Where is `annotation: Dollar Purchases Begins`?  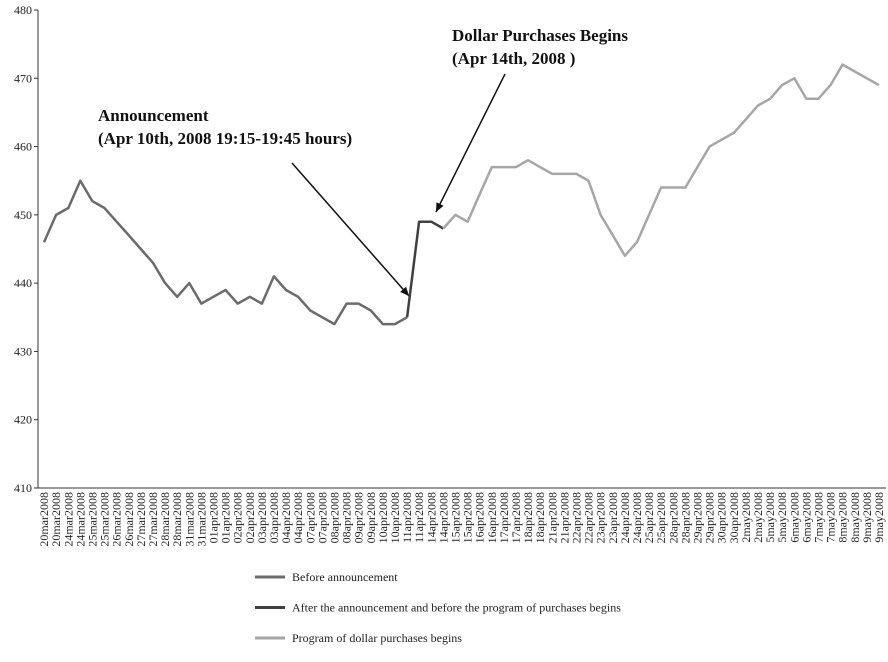
annotation: Dollar Purchases Begins is located at coordinates (540, 35).